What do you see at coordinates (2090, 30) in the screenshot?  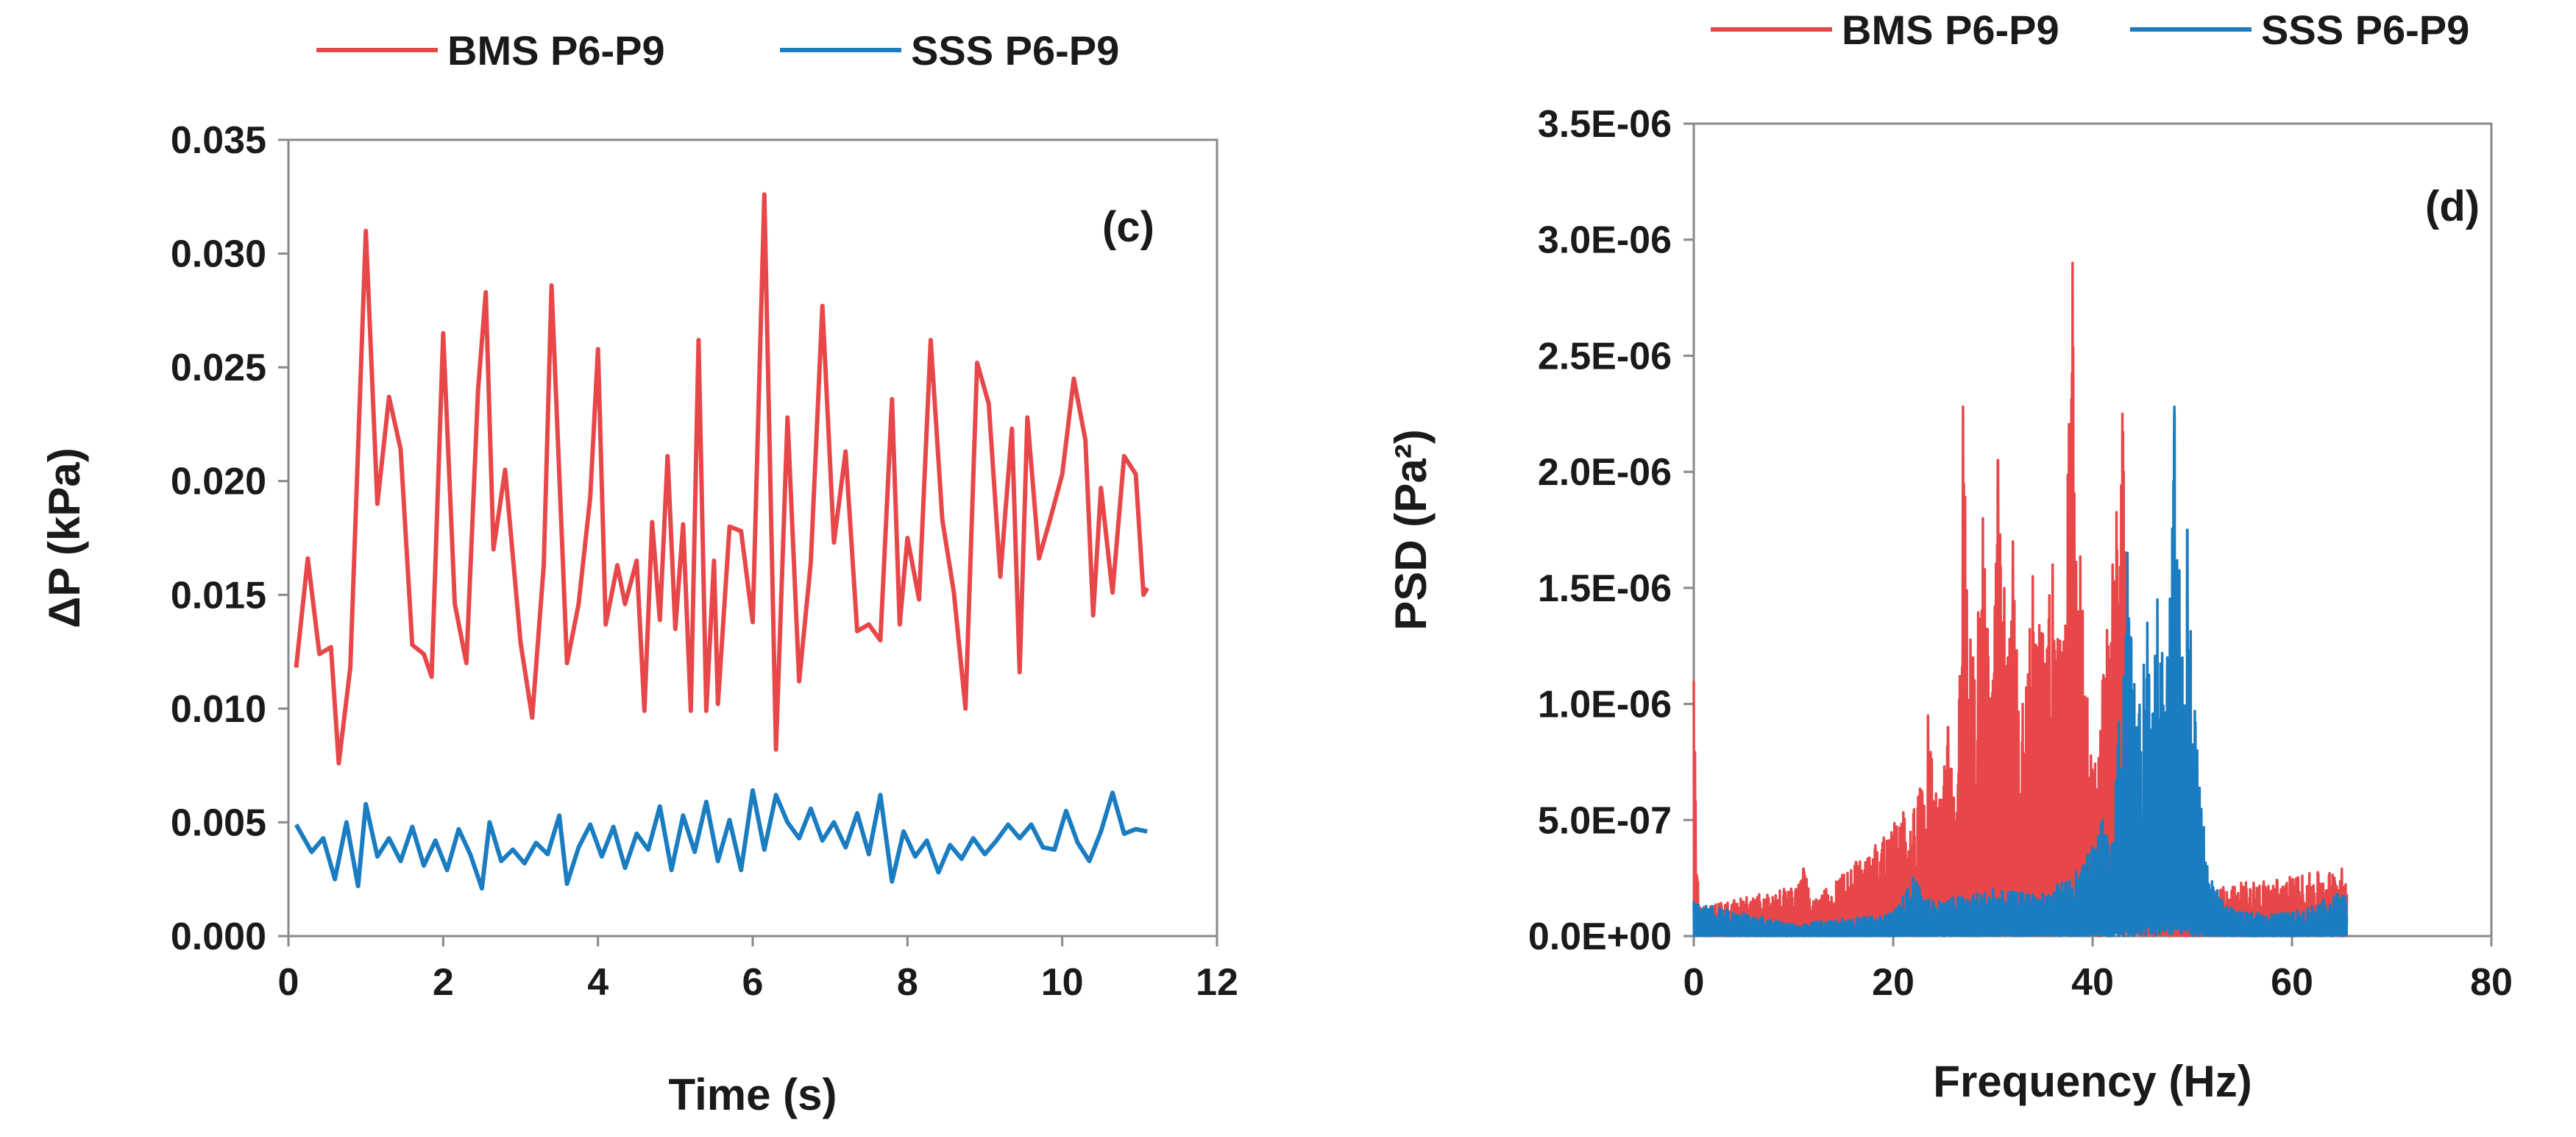 I see `legend-d: BMS P6-P9 SSS P6-P9` at bounding box center [2090, 30].